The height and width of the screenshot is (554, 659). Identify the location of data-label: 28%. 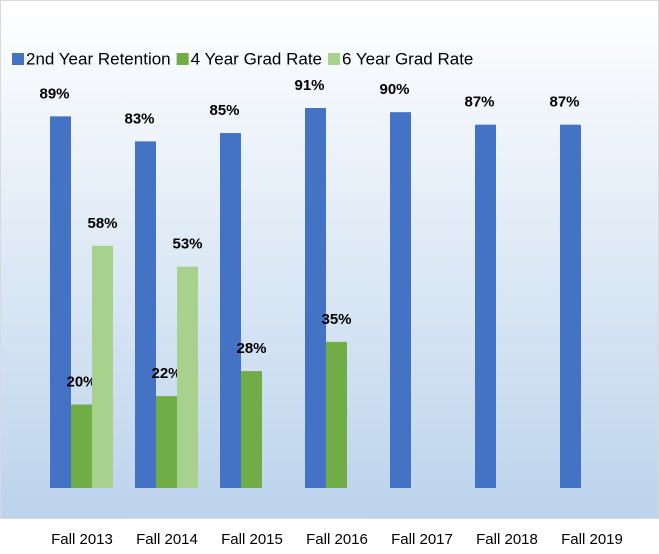
(251, 348).